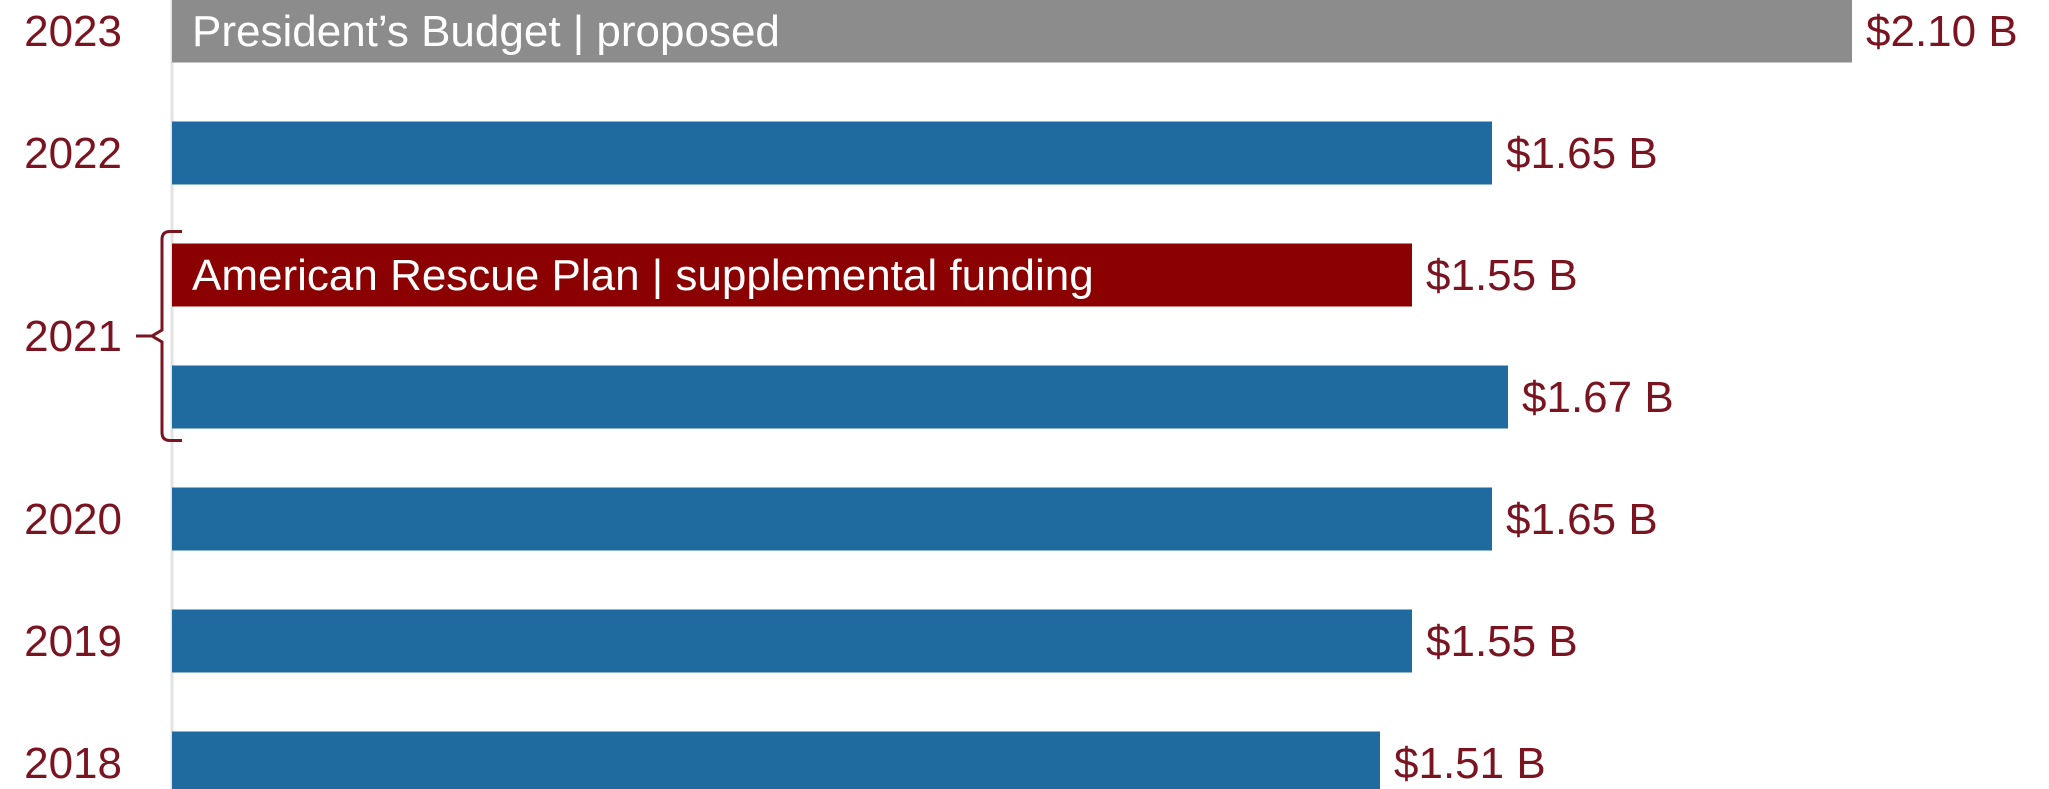 This screenshot has width=2049, height=789. Describe the element at coordinates (73, 153) in the screenshot. I see `year-label: 2022` at that location.